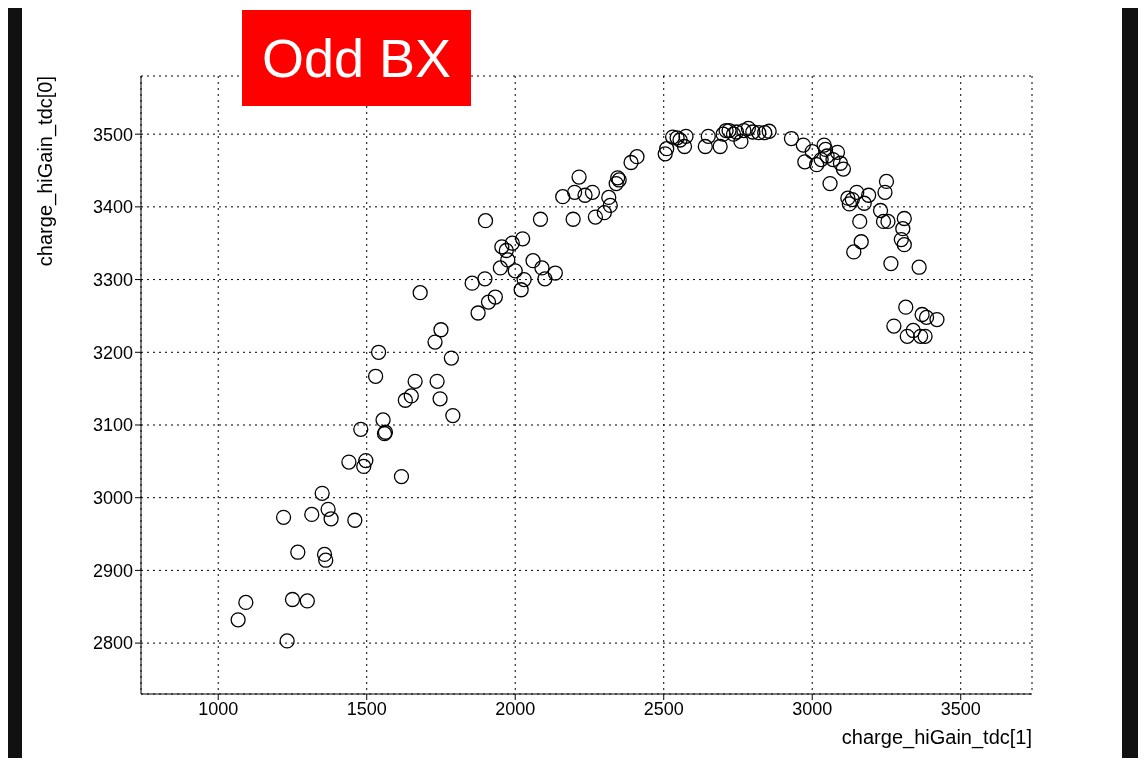 The height and width of the screenshot is (766, 1146). Describe the element at coordinates (45, 171) in the screenshot. I see `y-axis-title: charge_hiGain_tdc[0]` at that location.